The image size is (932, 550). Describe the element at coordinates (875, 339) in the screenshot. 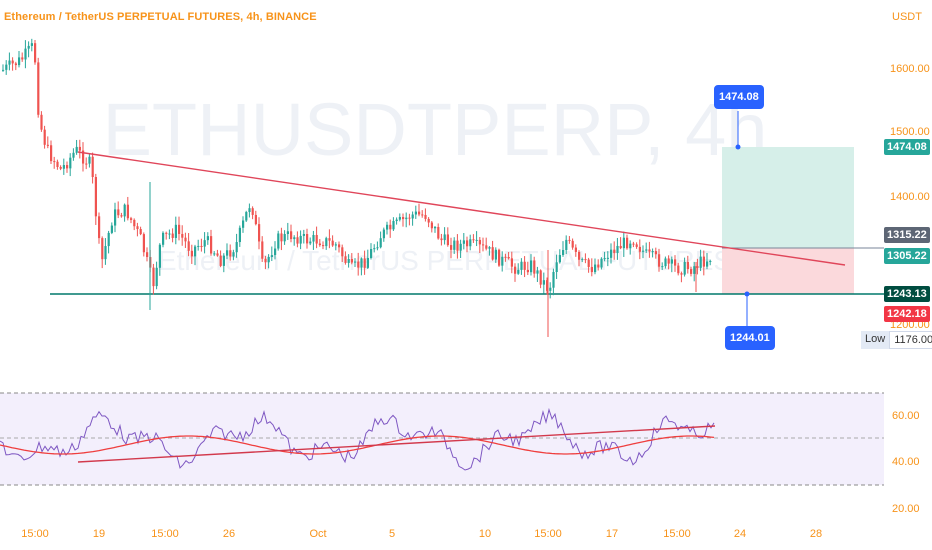

I see `low-label: Low` at that location.